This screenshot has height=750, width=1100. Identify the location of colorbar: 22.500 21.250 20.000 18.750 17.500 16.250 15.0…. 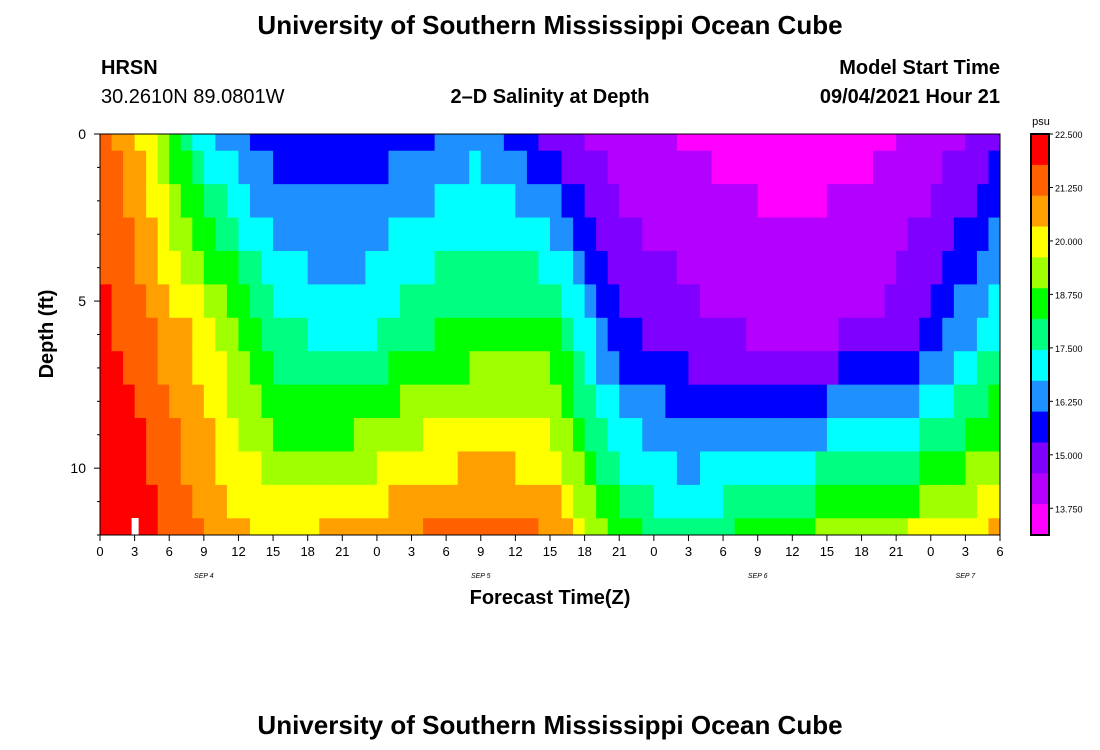
(1056, 333).